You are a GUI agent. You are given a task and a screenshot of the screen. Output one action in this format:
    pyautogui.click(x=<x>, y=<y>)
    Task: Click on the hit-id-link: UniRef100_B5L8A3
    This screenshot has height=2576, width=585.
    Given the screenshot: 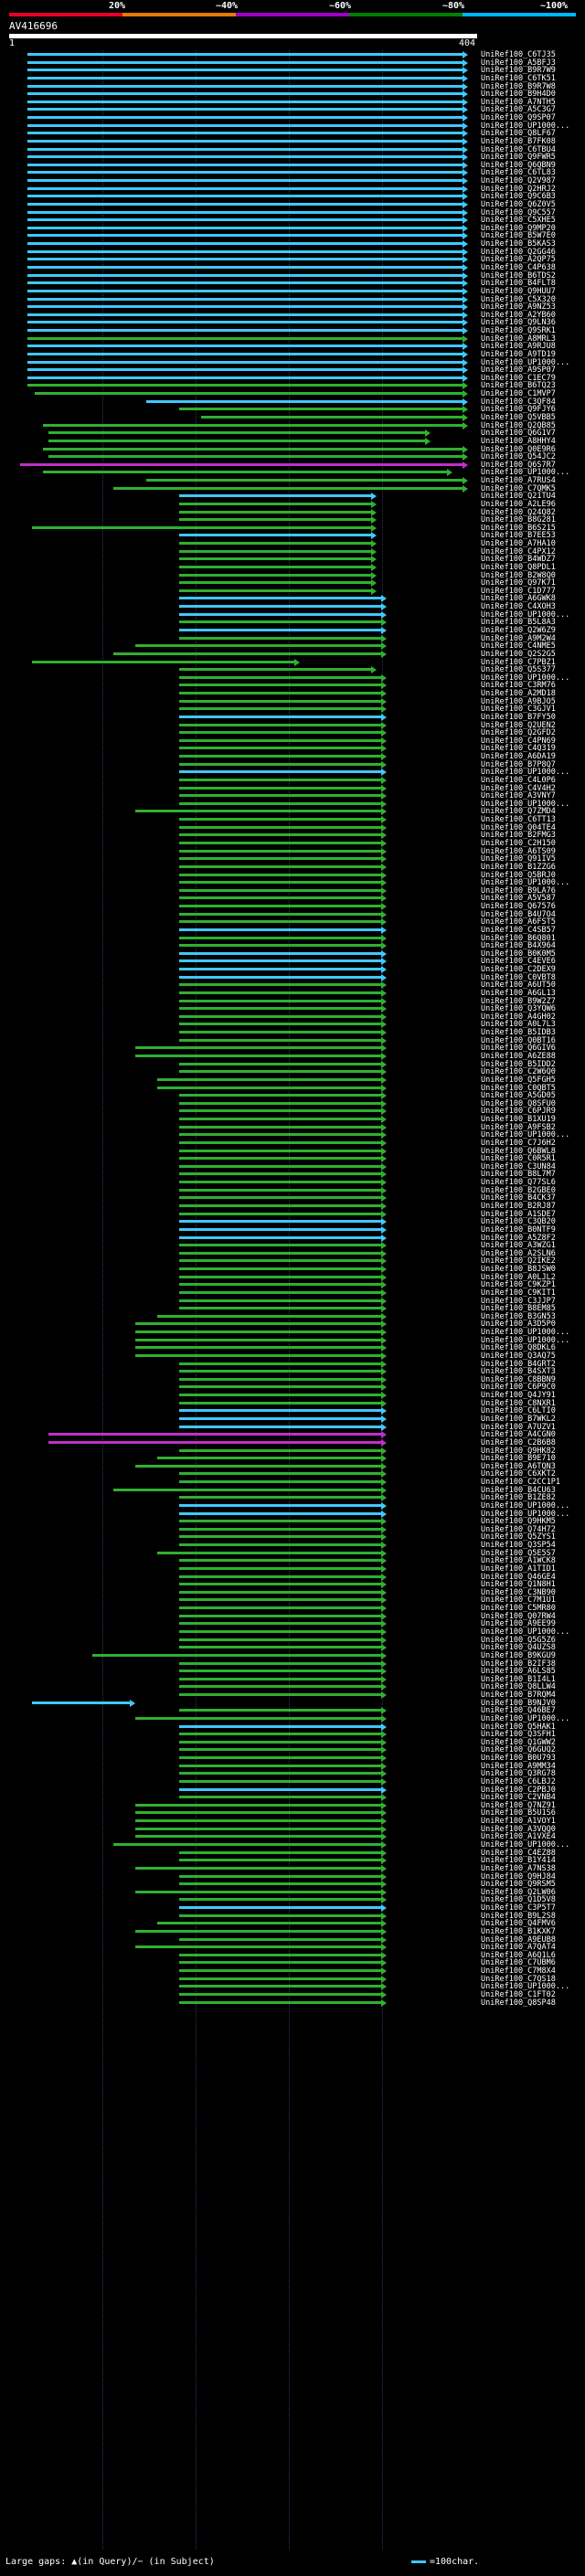 What is the action you would take?
    pyautogui.click(x=518, y=623)
    